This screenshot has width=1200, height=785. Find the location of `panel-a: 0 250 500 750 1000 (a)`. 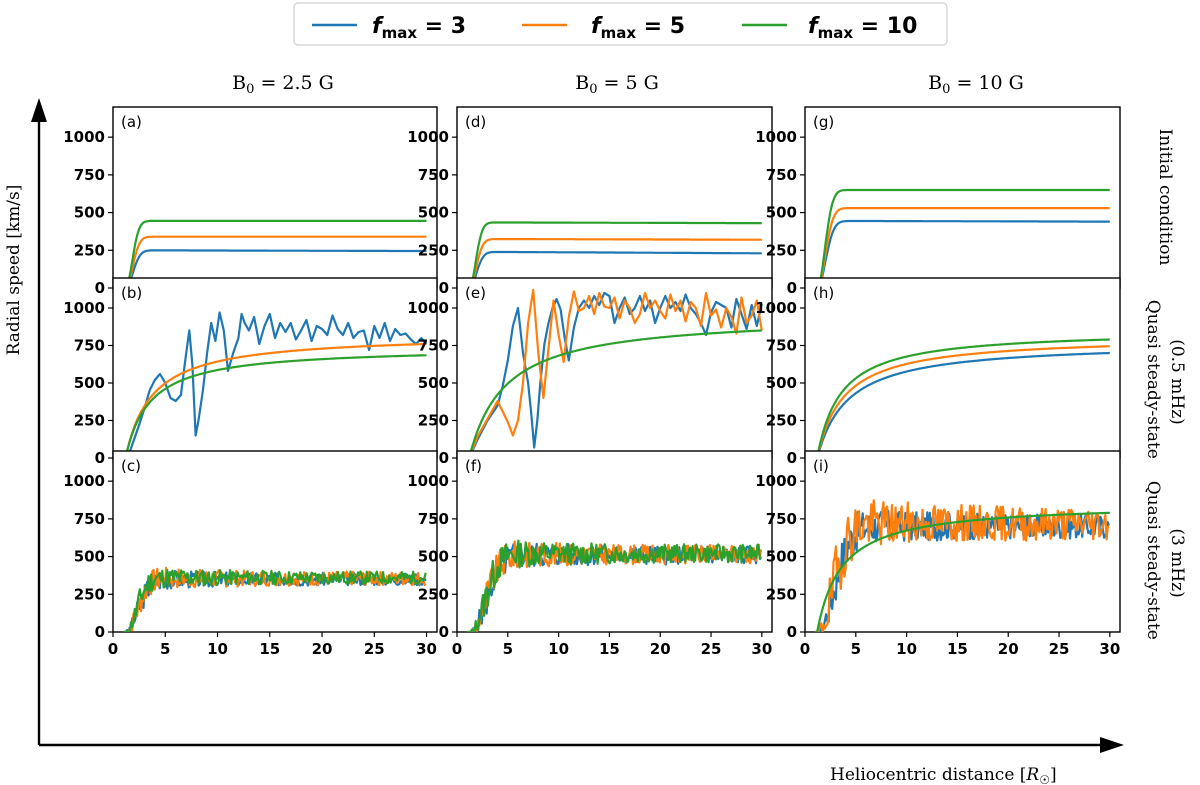

panel-a: 0 250 500 750 1000 (a) is located at coordinates (250, 201).